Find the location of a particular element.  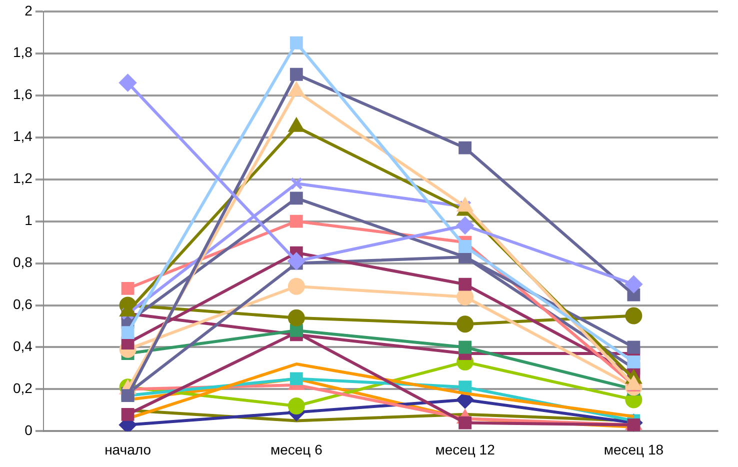

y-tick-label: 1,4 is located at coordinates (22, 136).